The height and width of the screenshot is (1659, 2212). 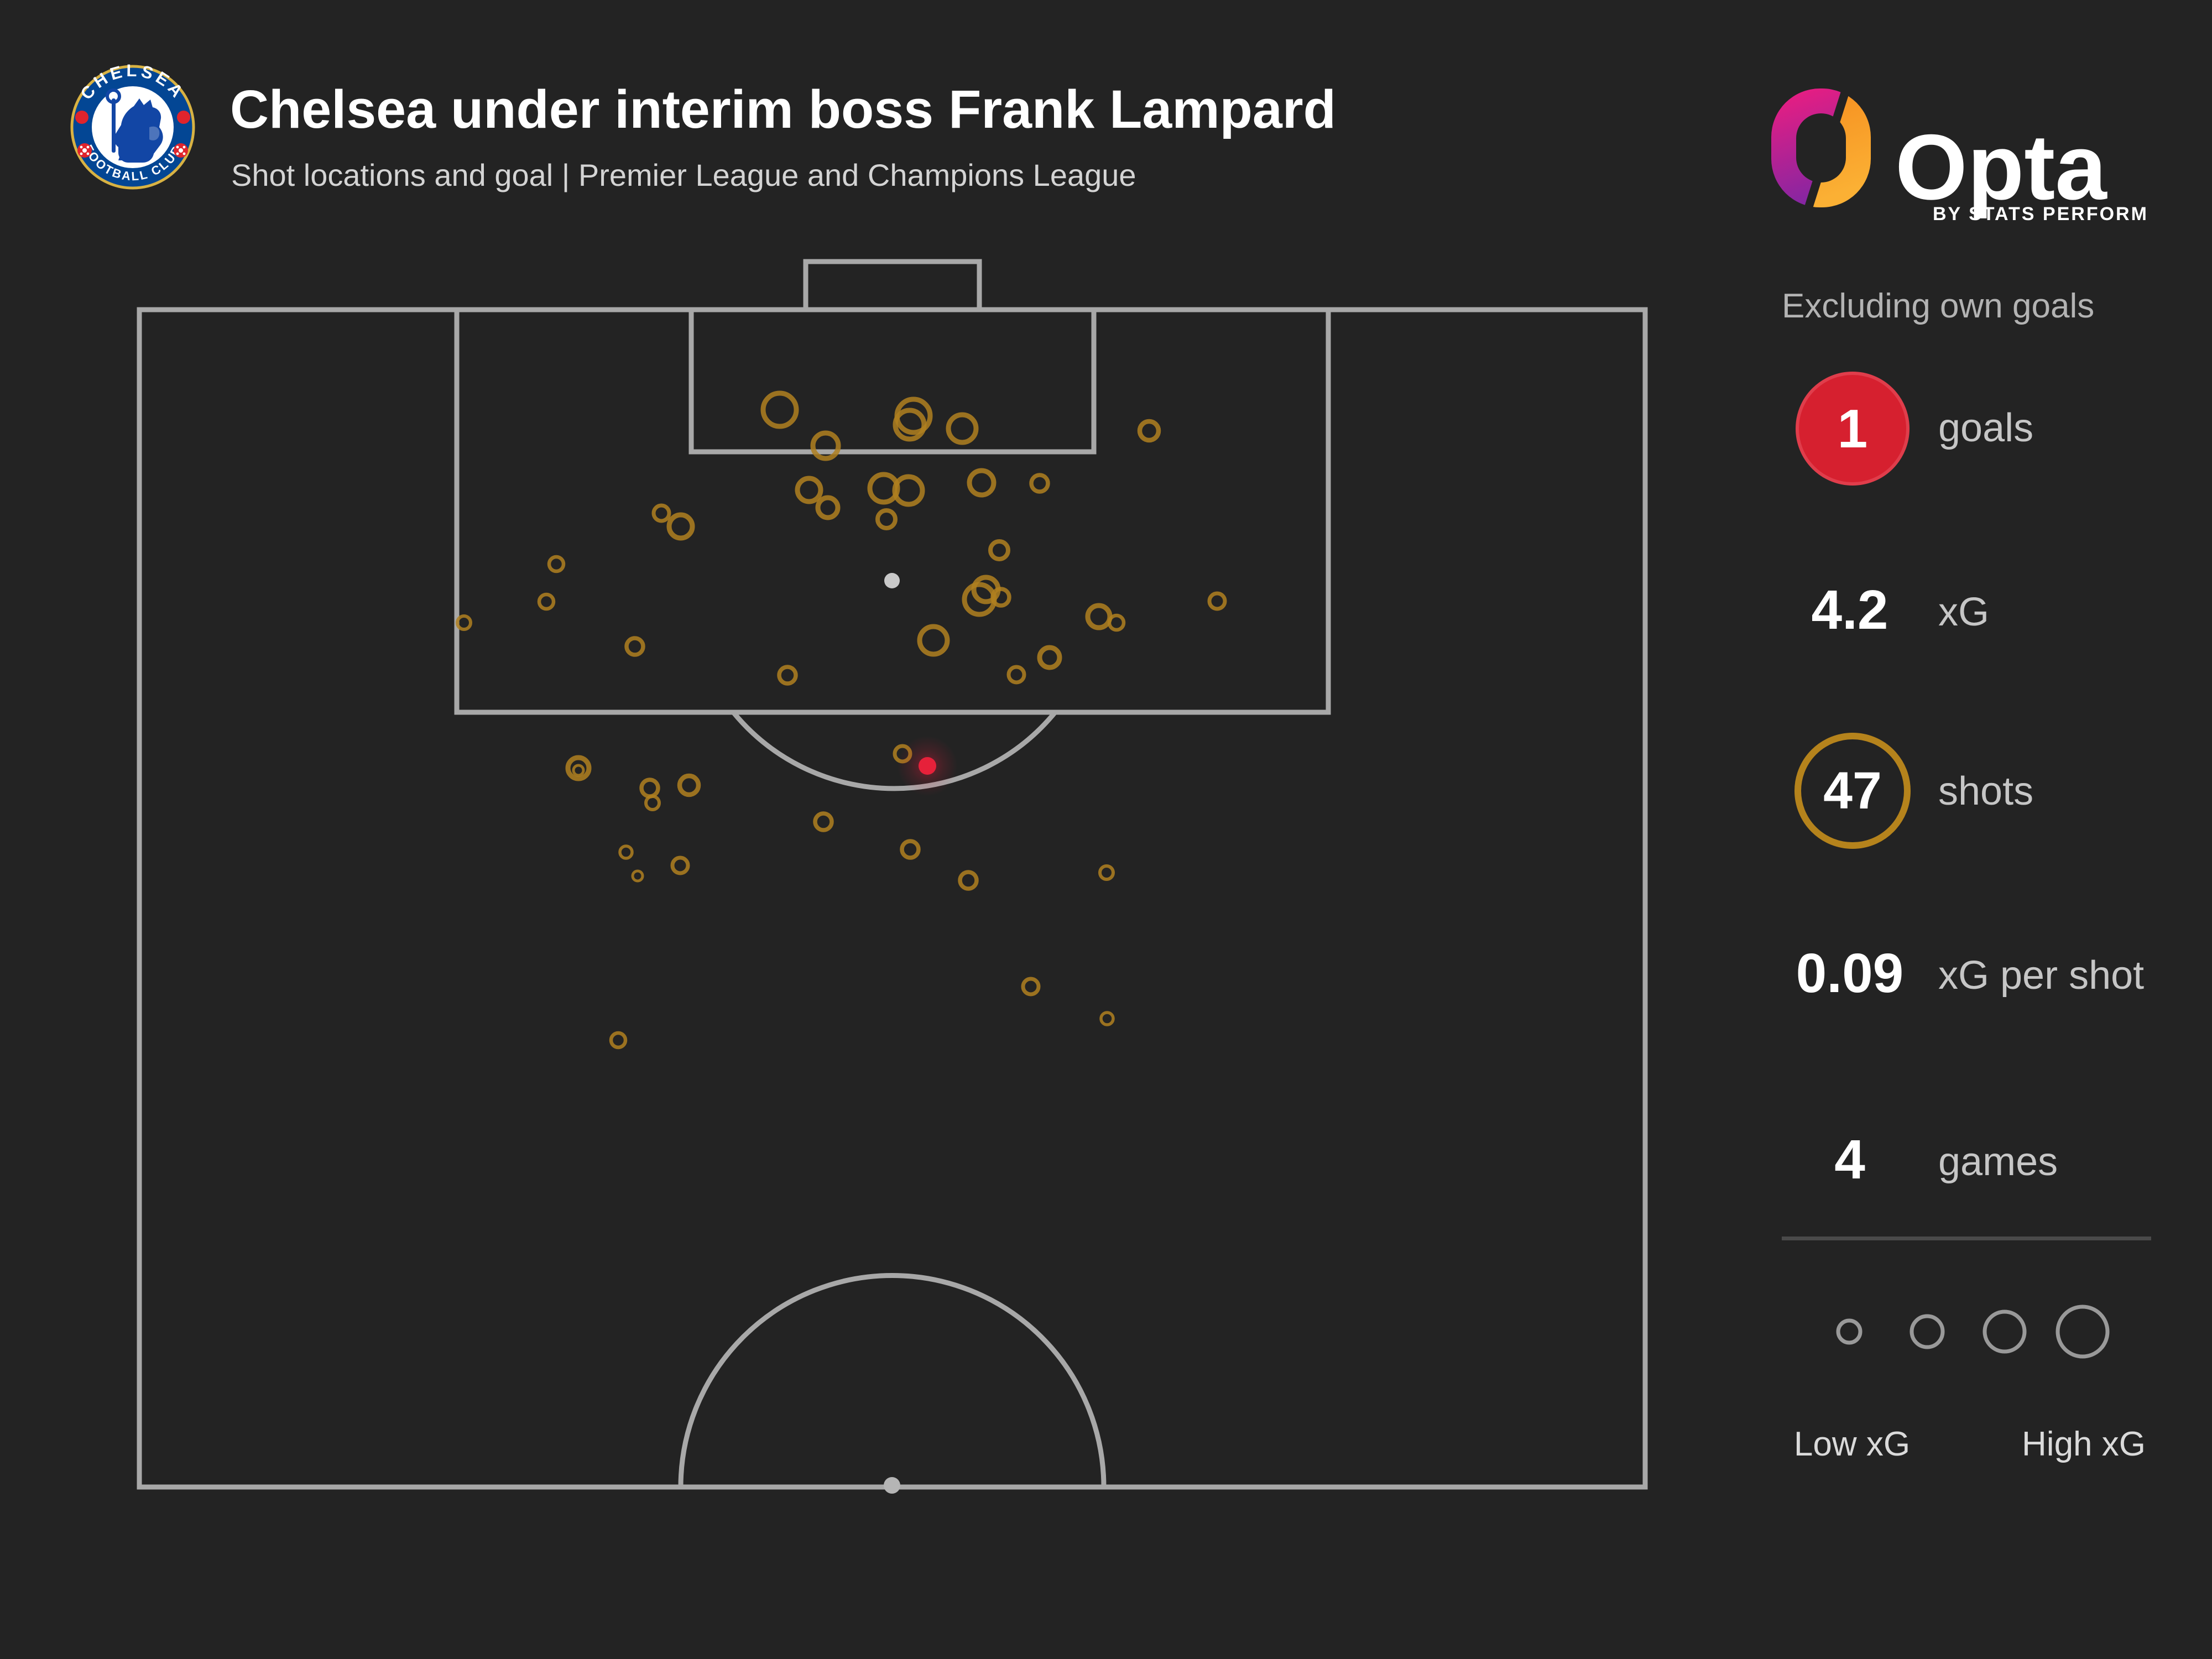 I want to click on legend-circles, so click(x=1973, y=1332).